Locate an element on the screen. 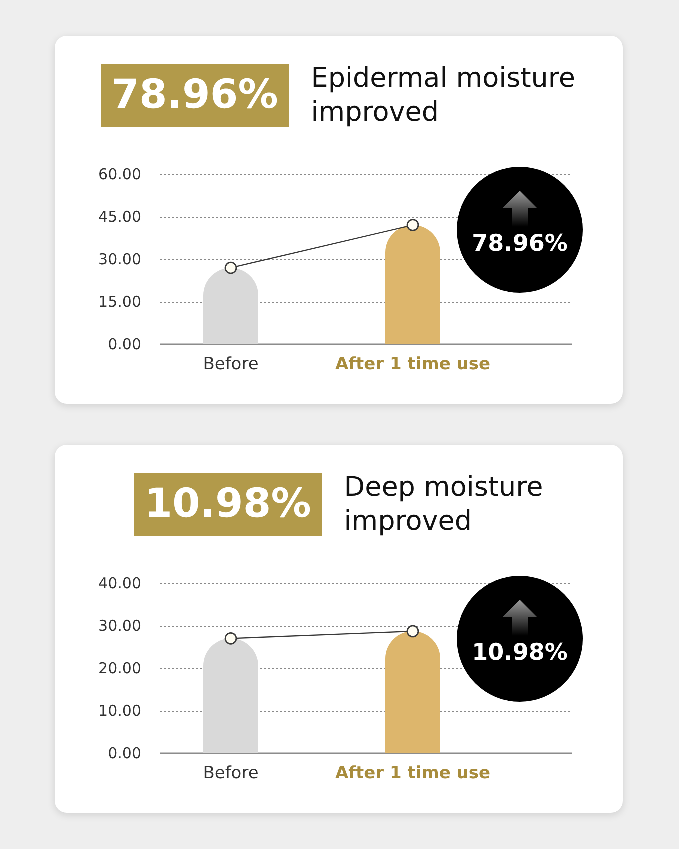  y-tick-label: 60.00 is located at coordinates (120, 175).